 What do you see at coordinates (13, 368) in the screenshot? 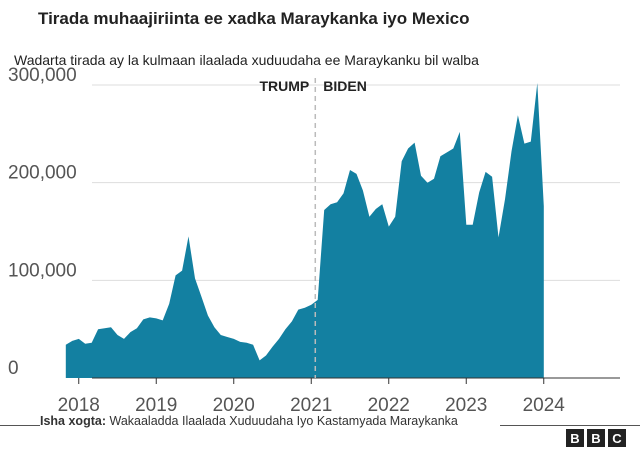
I see `y-tick-label: 0` at bounding box center [13, 368].